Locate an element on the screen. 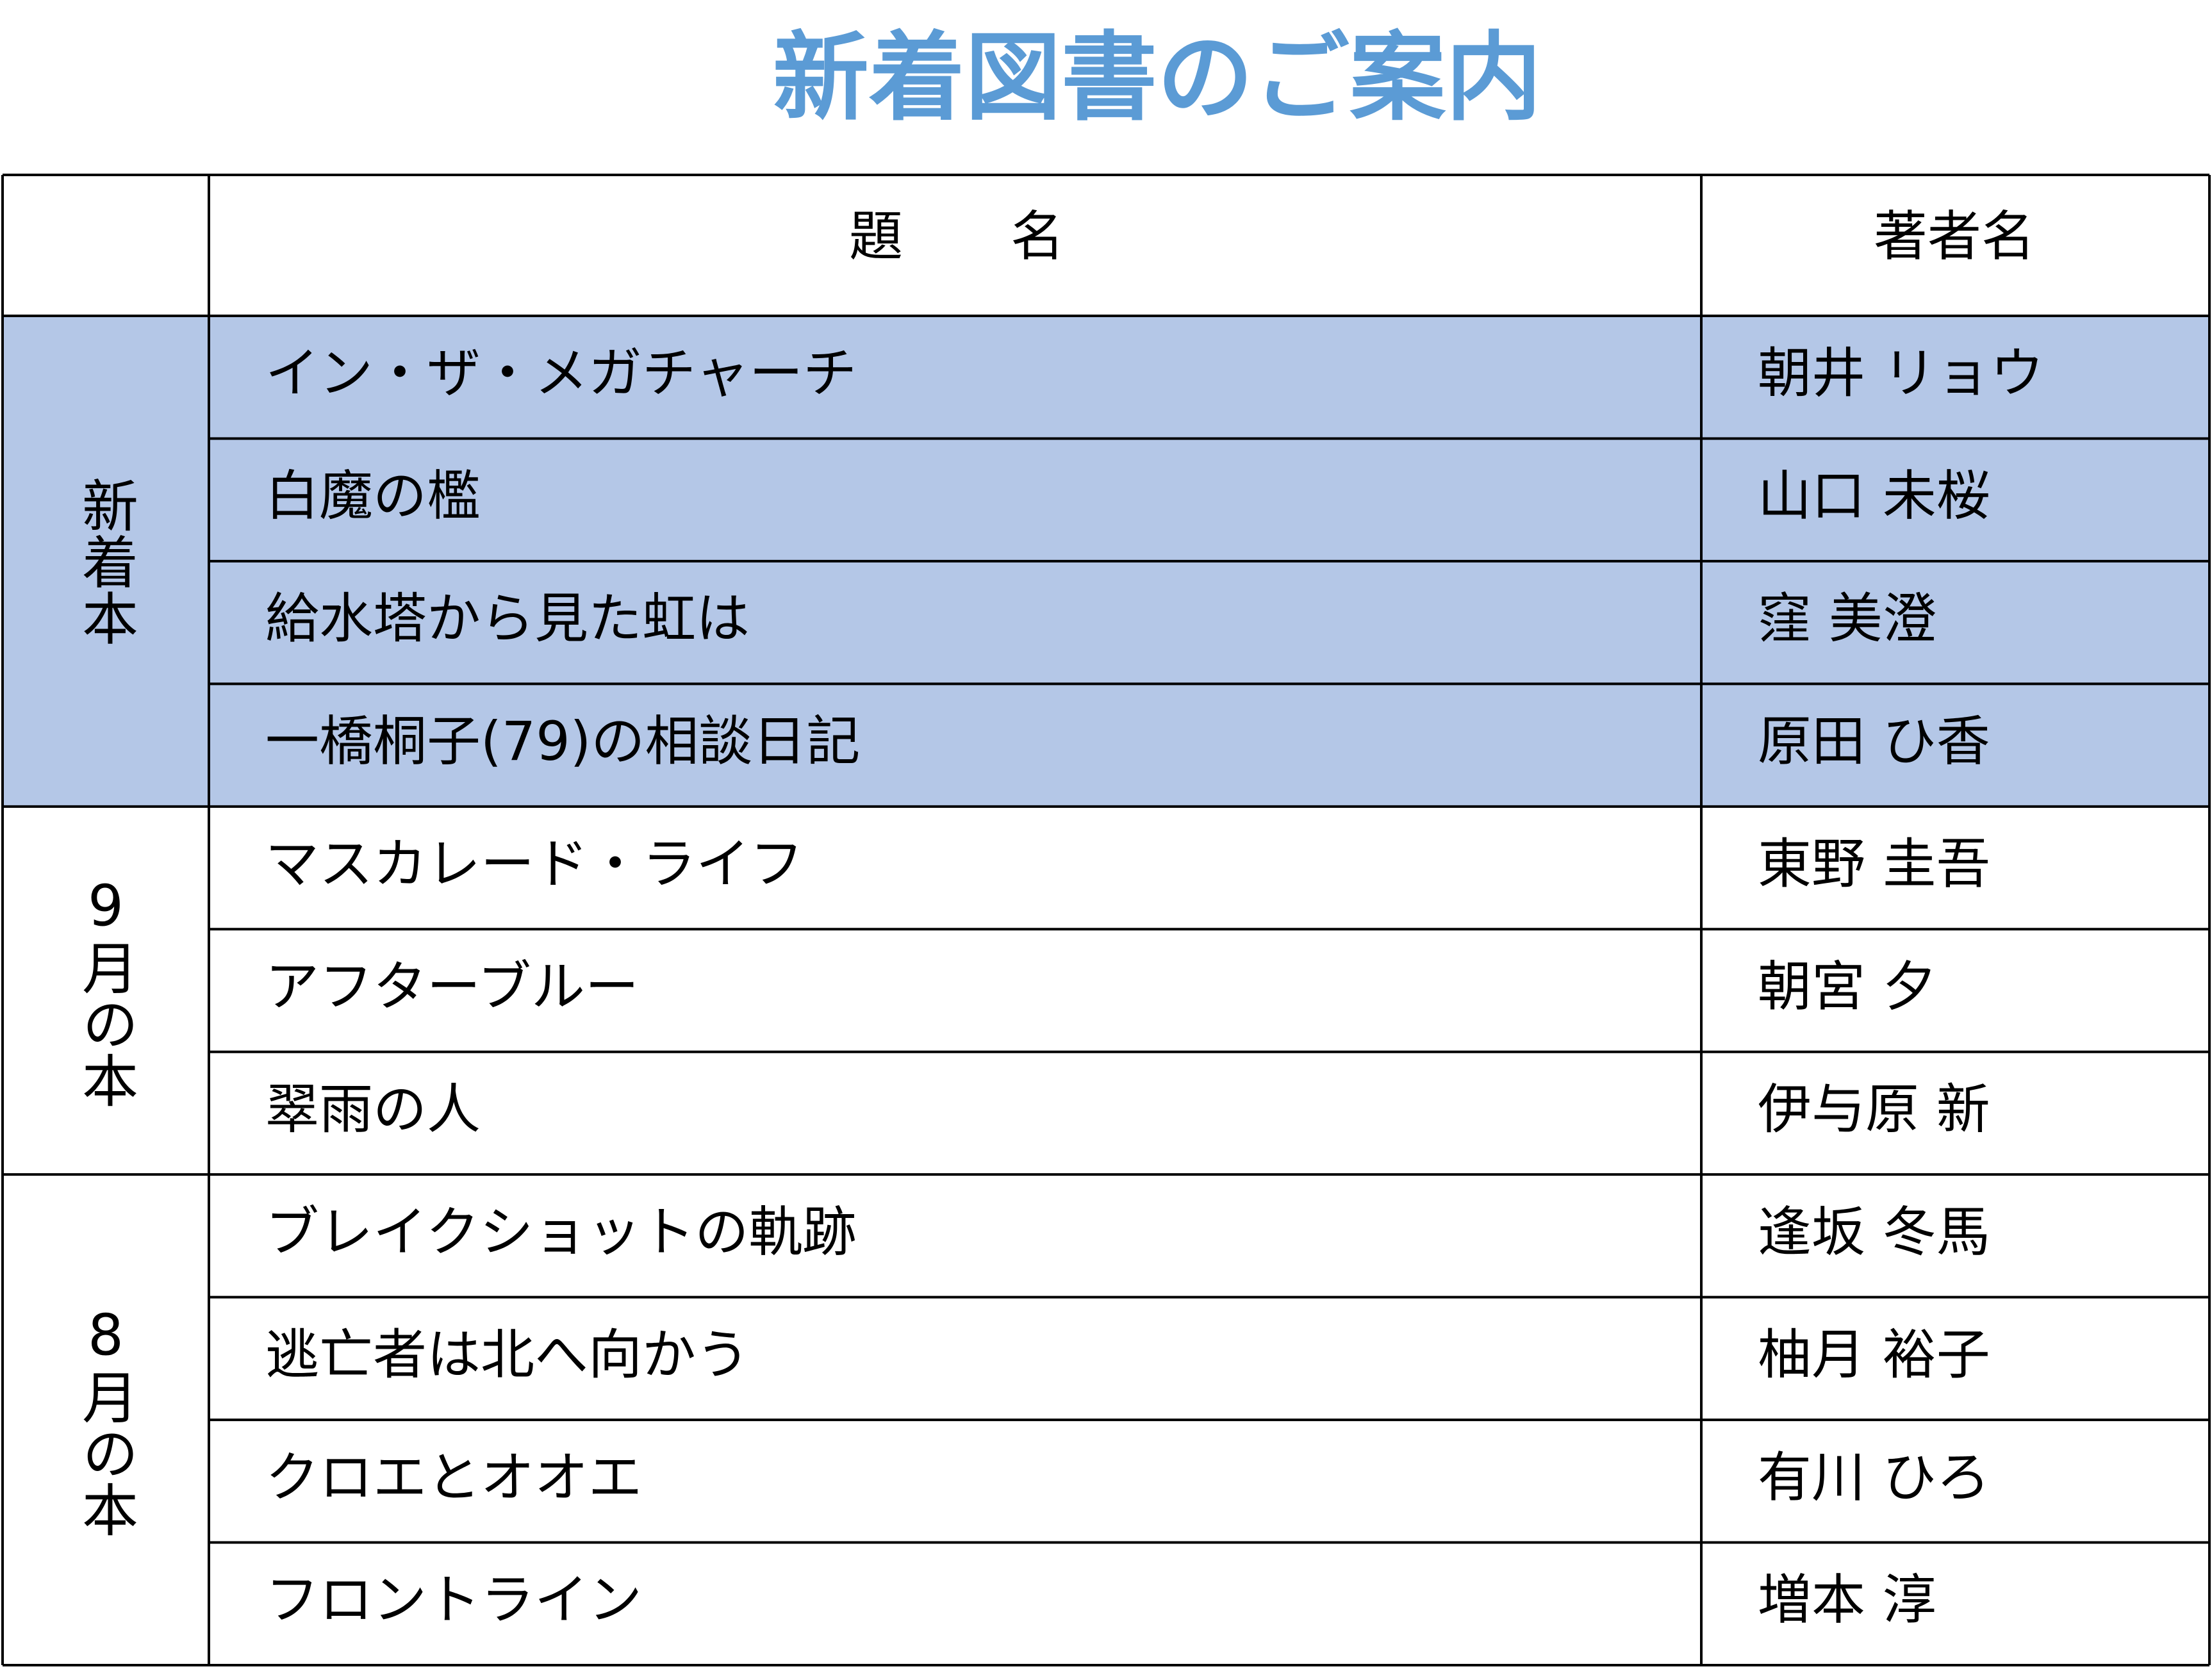  book-author: 増本 淳 is located at coordinates (1847, 1599).